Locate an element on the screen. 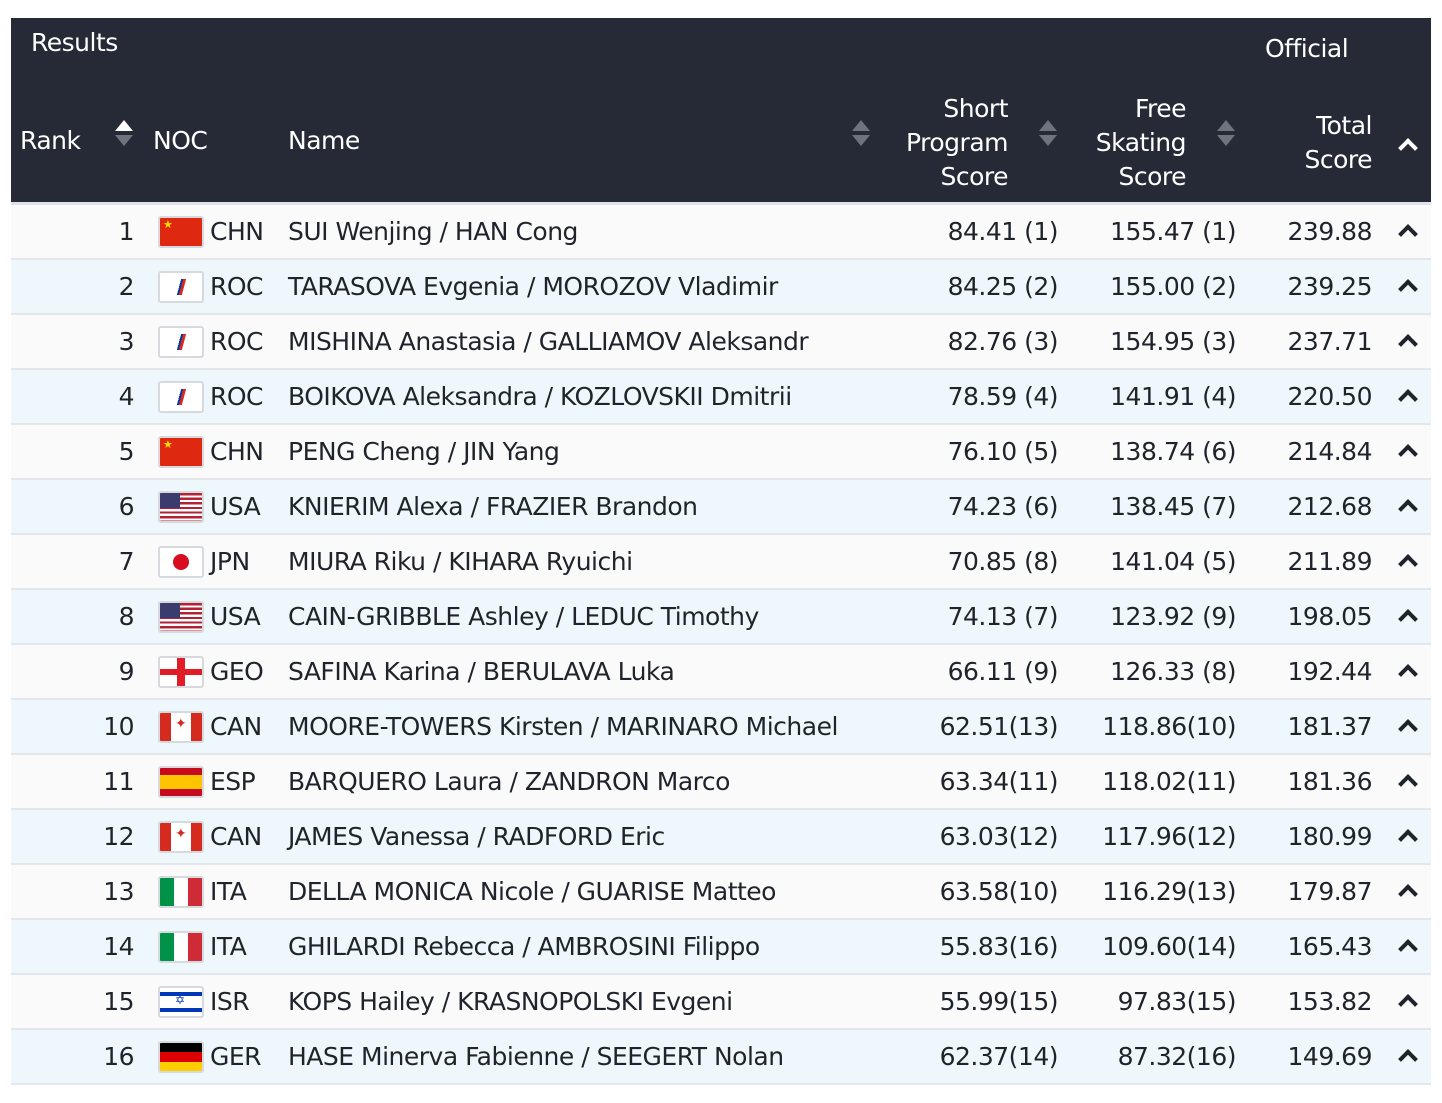  sort-free-skating-icon is located at coordinates (1226, 135).